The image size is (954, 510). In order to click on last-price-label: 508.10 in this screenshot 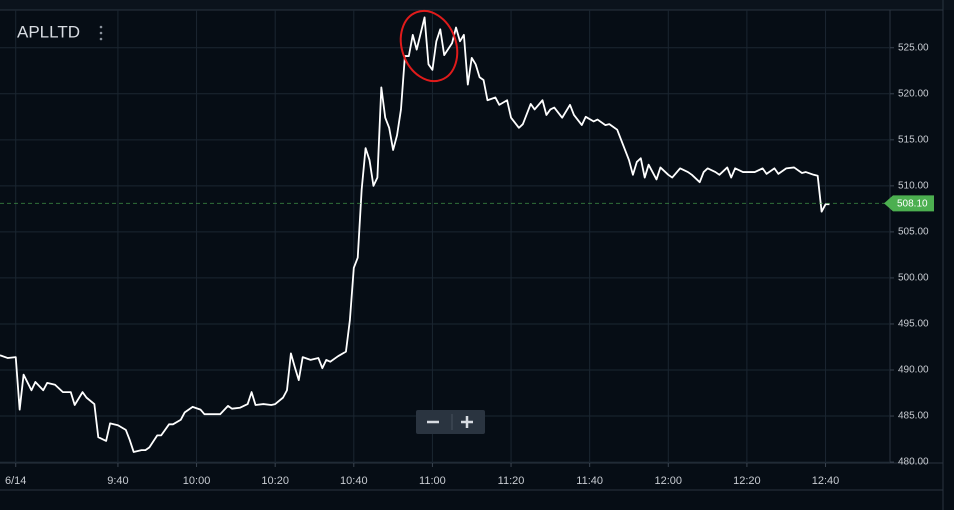, I will do `click(912, 203)`.